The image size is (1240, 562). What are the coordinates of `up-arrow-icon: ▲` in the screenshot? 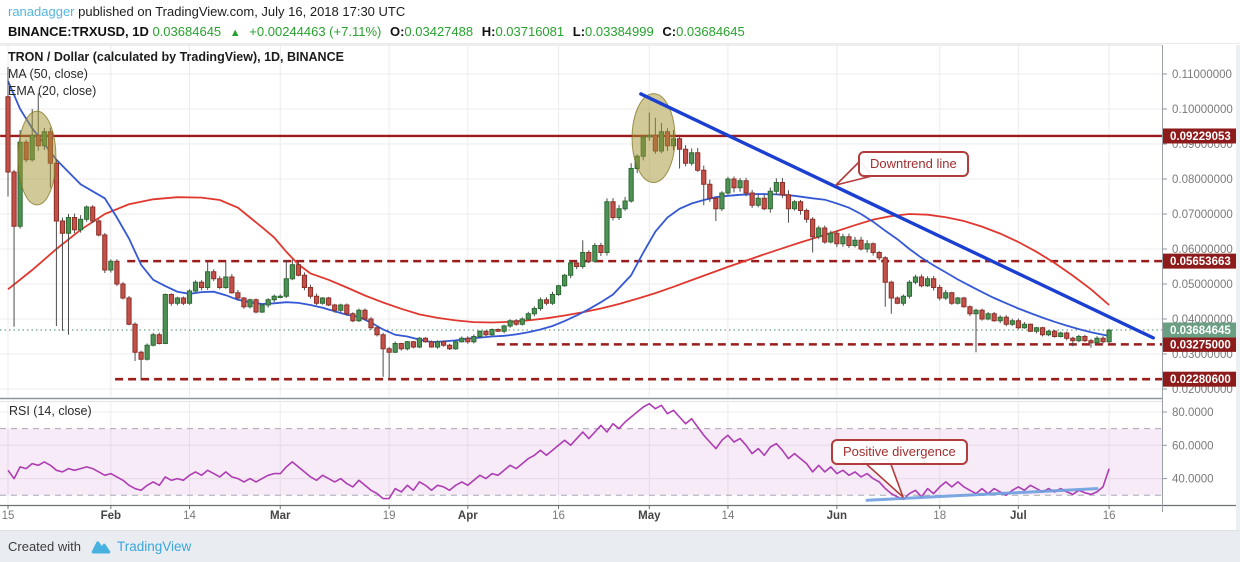 It's located at (235, 33).